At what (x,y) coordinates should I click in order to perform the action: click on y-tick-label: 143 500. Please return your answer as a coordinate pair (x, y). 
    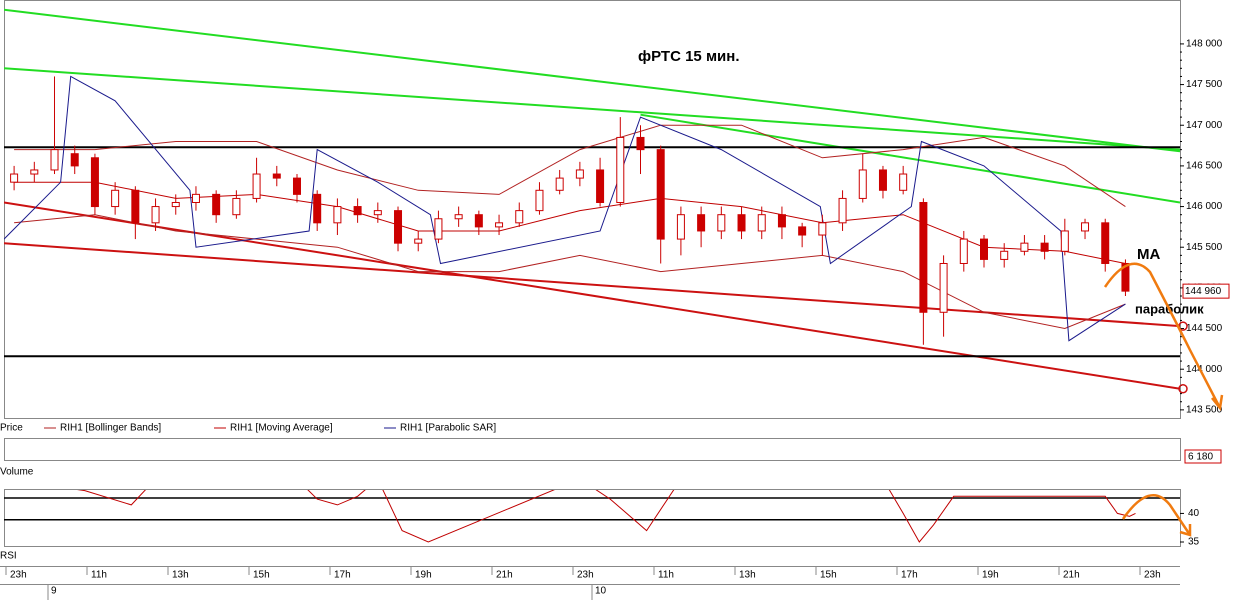
    Looking at the image, I should click on (1204, 410).